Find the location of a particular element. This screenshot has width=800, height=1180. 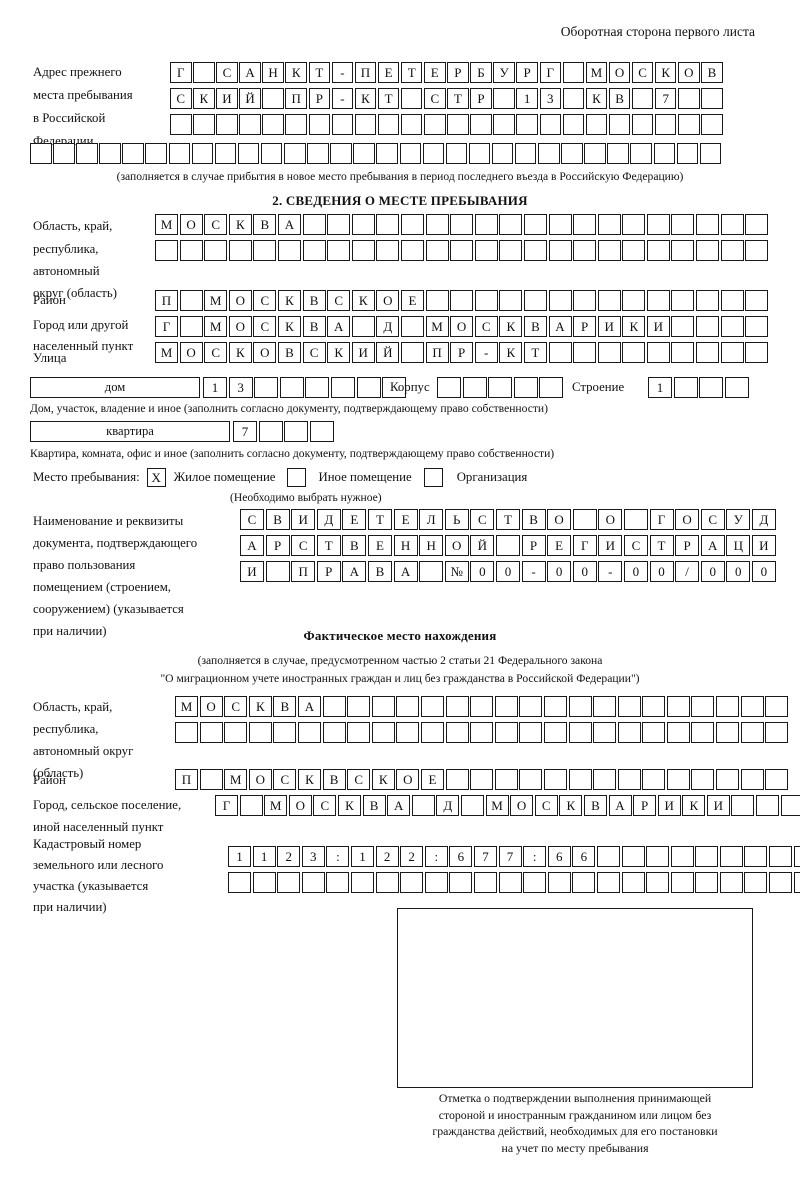

char-box: А is located at coordinates (712, 545).